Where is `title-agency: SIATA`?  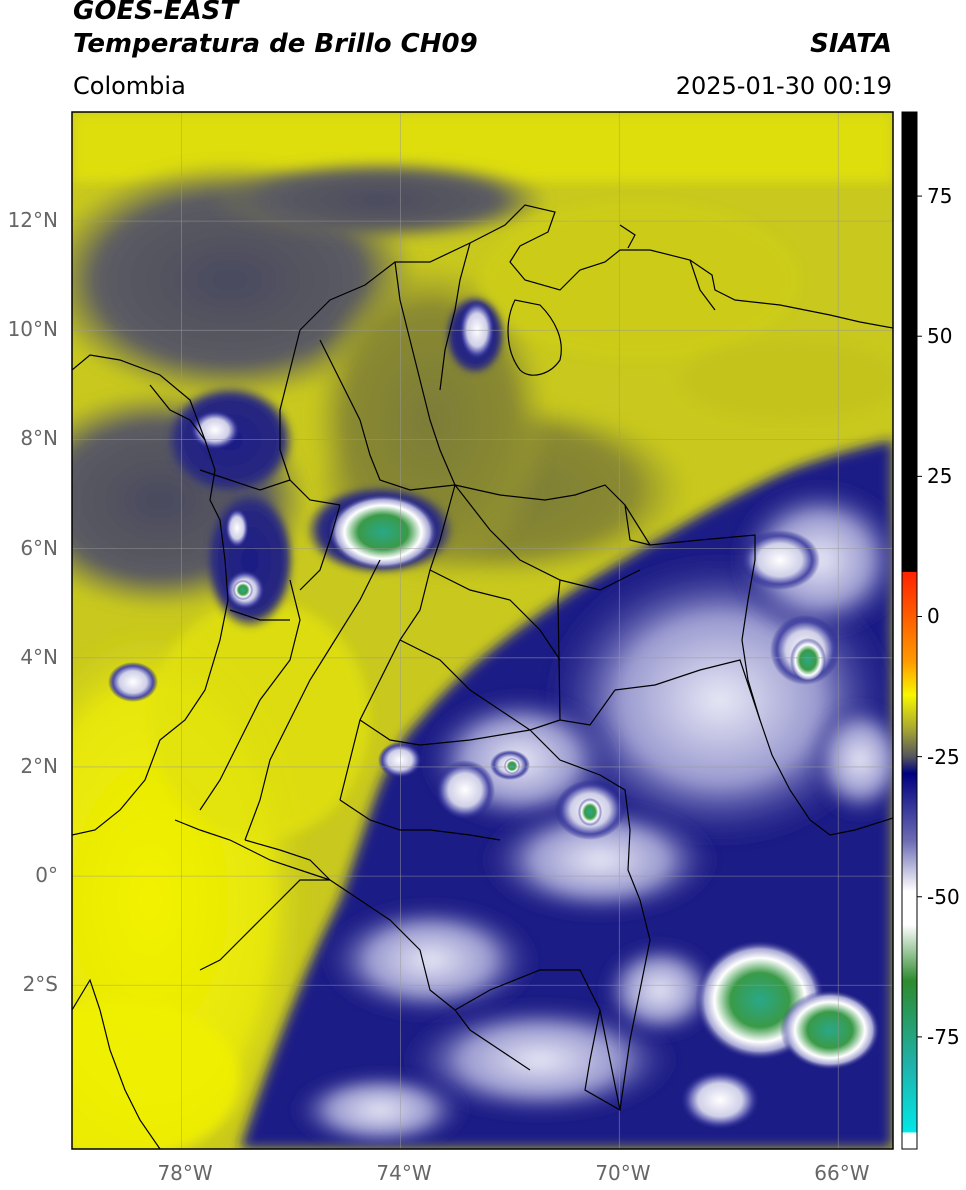
title-agency: SIATA is located at coordinates (851, 44).